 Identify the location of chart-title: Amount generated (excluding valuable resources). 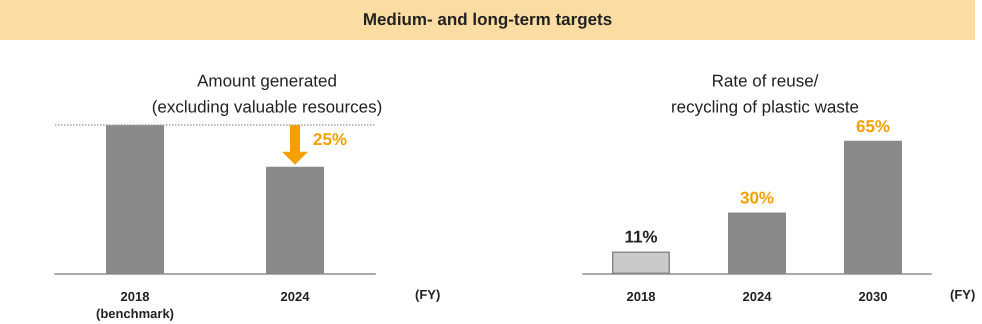
(267, 94).